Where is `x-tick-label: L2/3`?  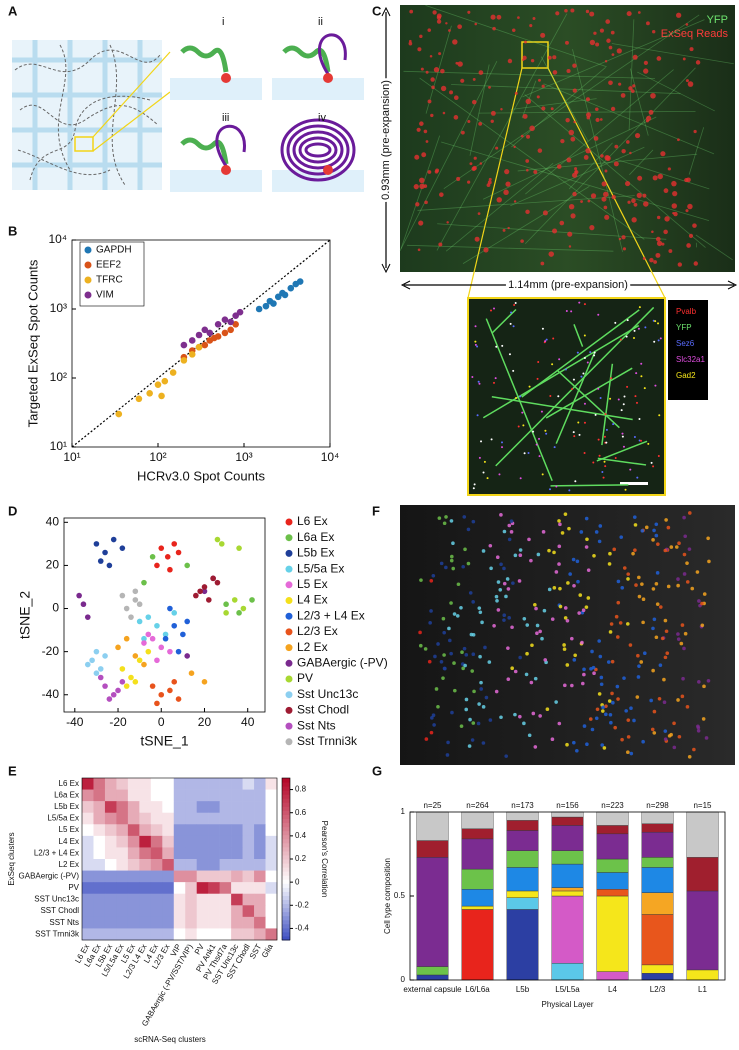
x-tick-label: L2/3 is located at coordinates (658, 989).